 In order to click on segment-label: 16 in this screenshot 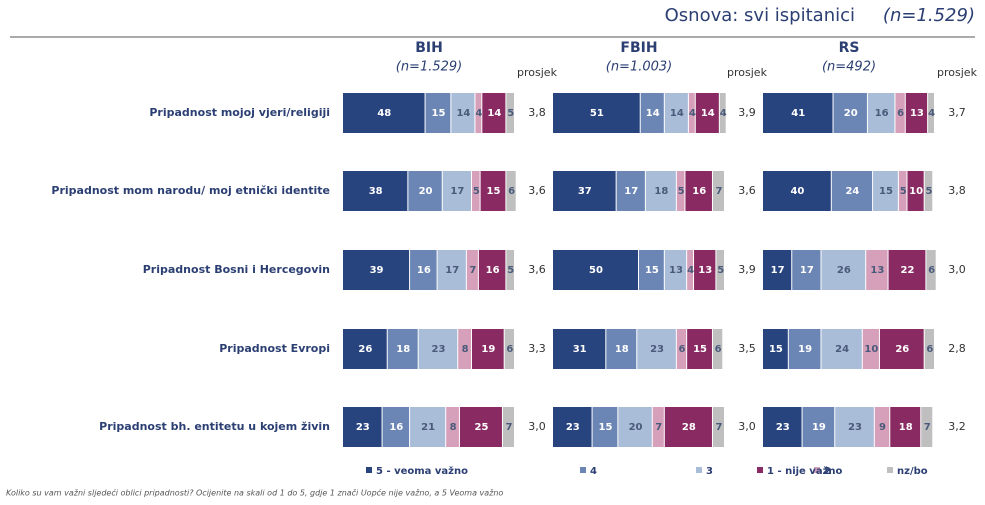, I will do `click(882, 113)`.